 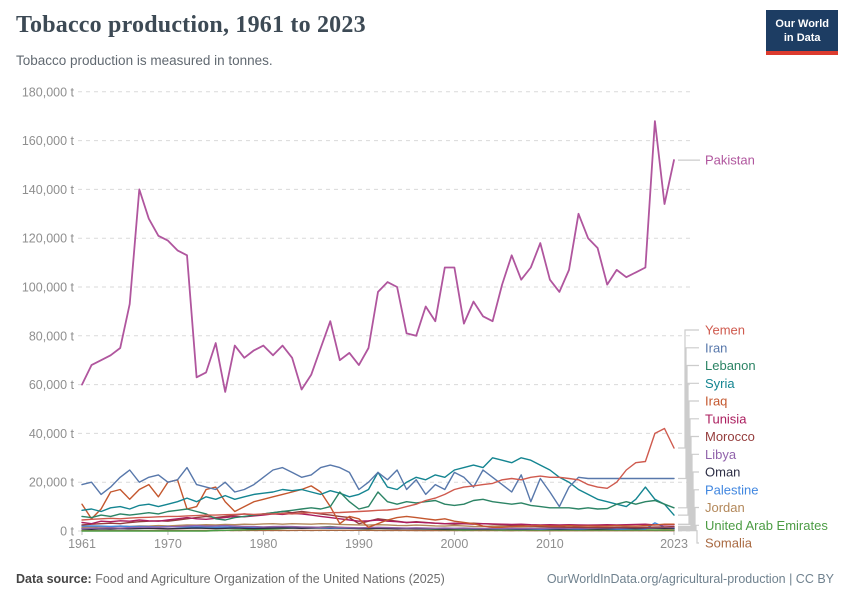 What do you see at coordinates (726, 418) in the screenshot?
I see `legend-label-tunisia: Tunisia` at bounding box center [726, 418].